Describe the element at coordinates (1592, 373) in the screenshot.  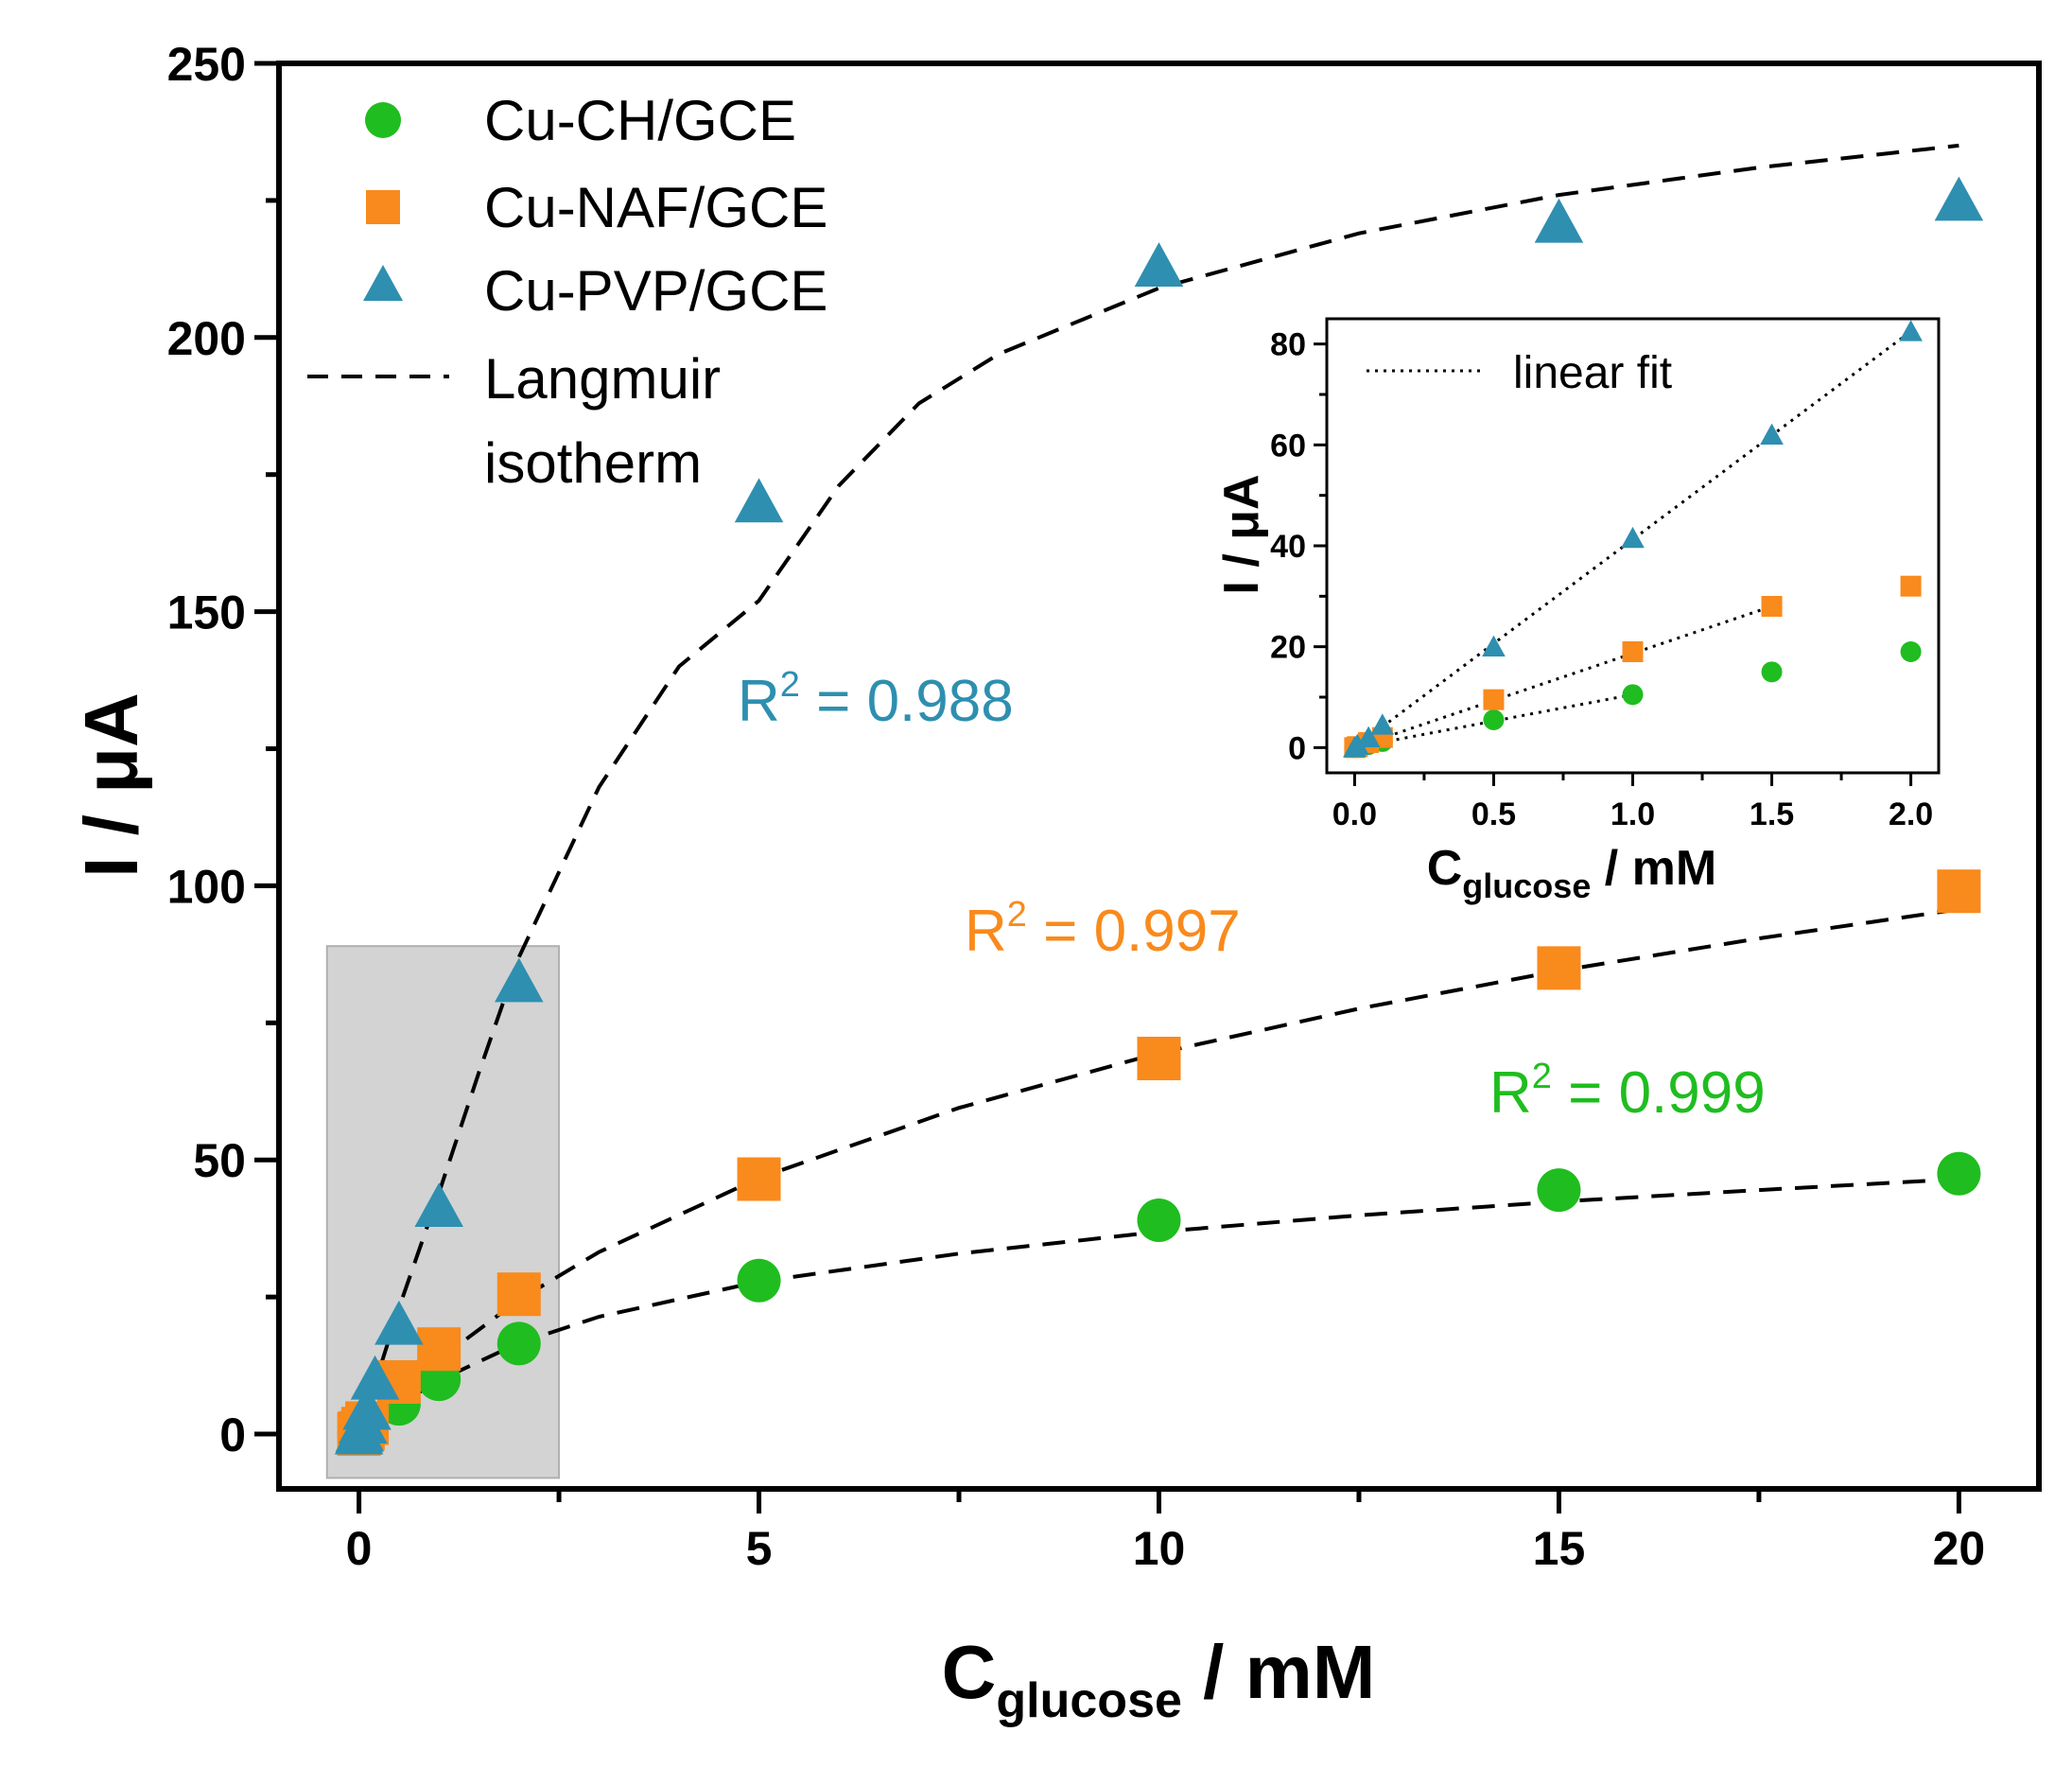
I see `inset-legend-label: linear fit` at that location.